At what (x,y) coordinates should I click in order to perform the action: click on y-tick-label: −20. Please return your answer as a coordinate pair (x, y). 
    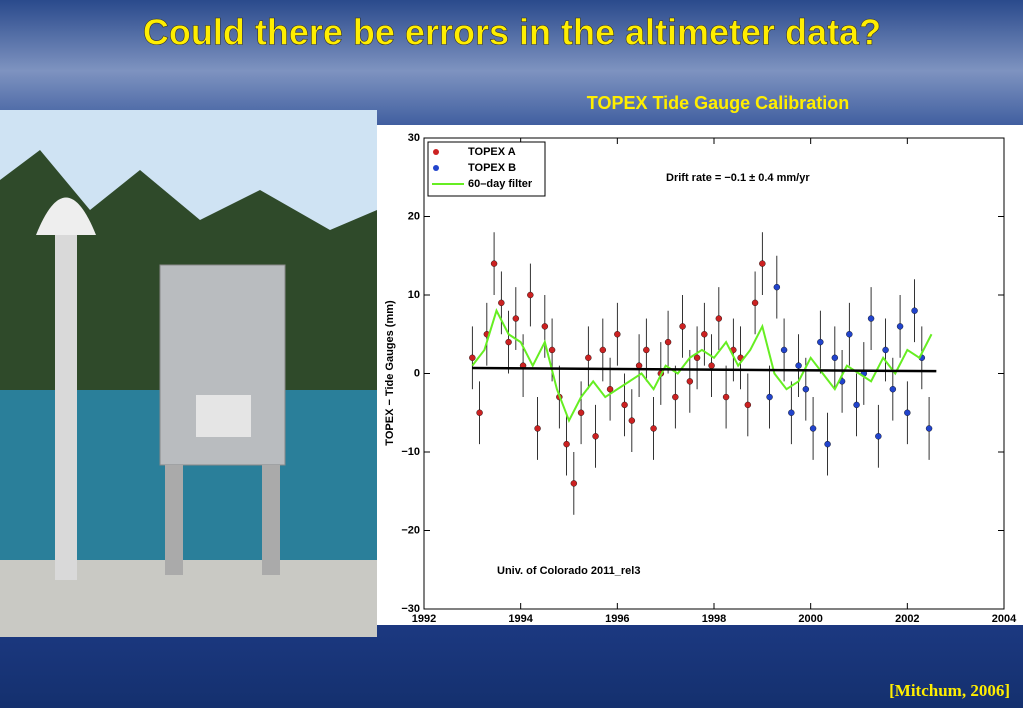
    Looking at the image, I should click on (410, 530).